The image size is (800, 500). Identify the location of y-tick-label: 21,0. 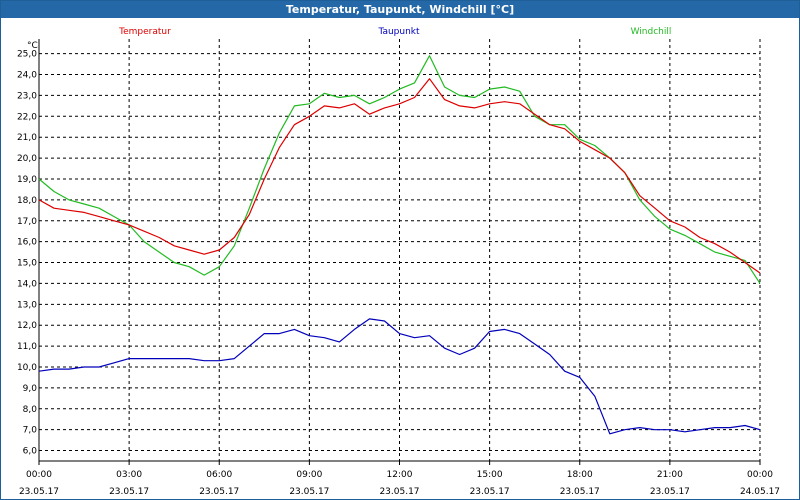
(27, 138).